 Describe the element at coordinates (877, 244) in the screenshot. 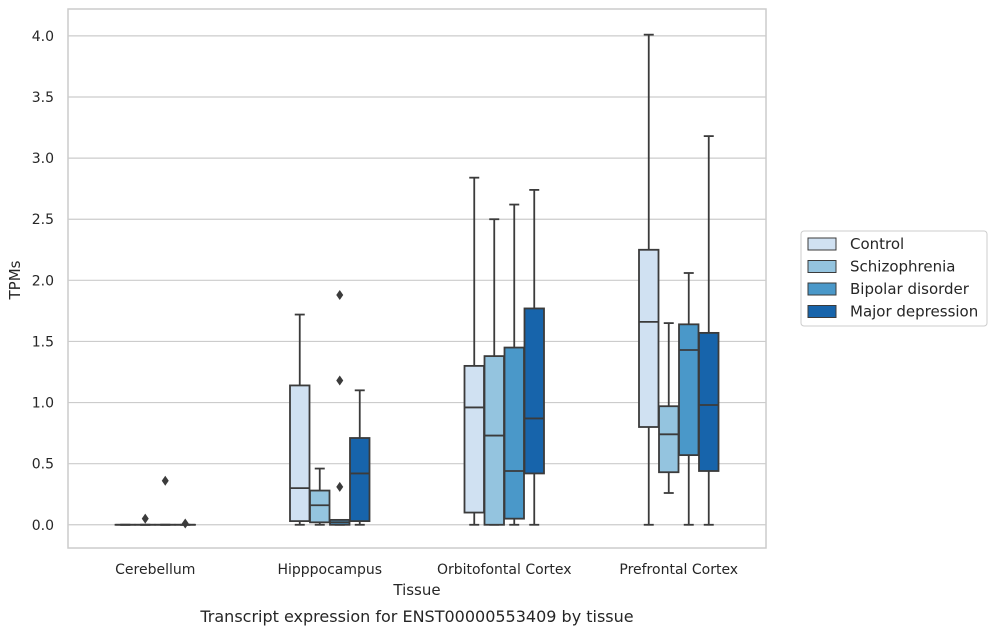

I see `legend-label: Control` at that location.